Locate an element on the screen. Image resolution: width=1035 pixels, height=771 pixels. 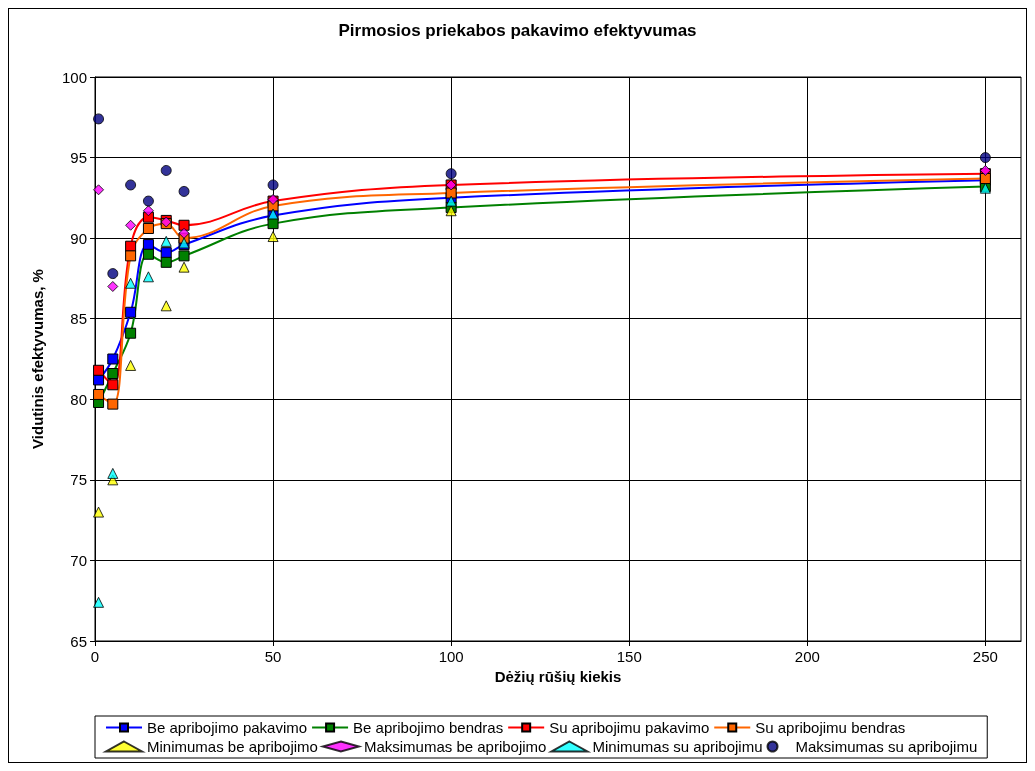
x-tick-label: 0 is located at coordinates (95, 656).